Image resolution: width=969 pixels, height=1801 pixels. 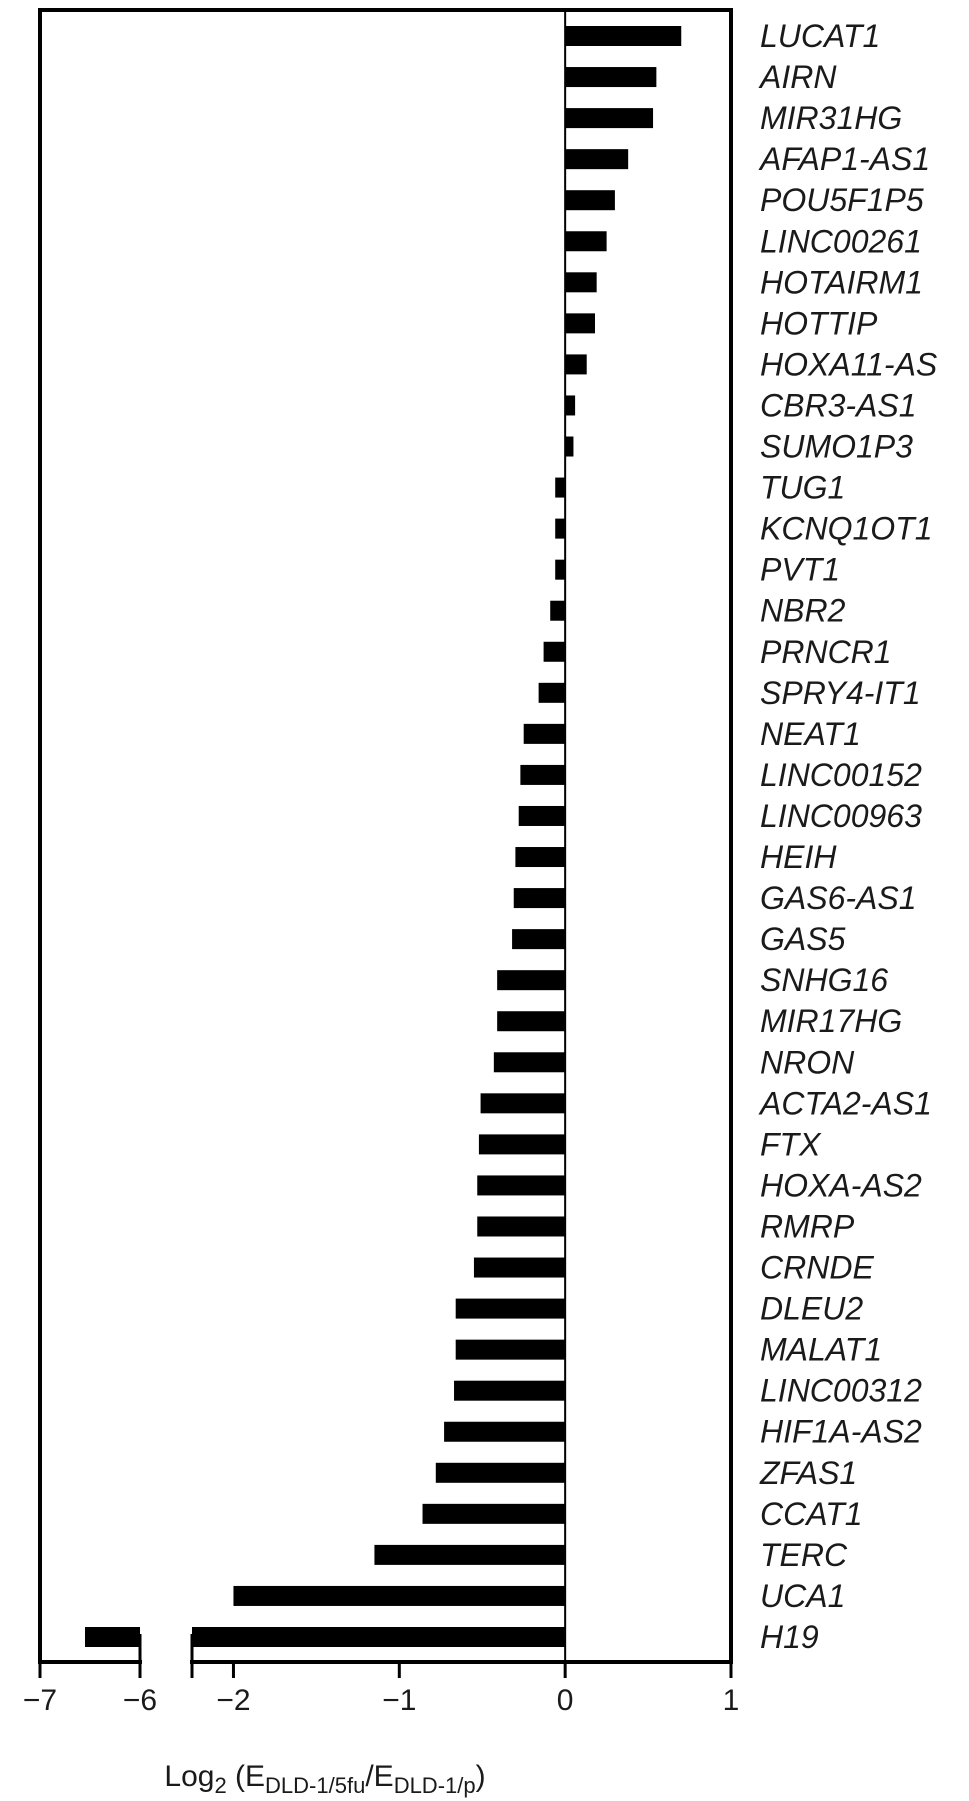 I want to click on category-label: HEIH, so click(x=798, y=857).